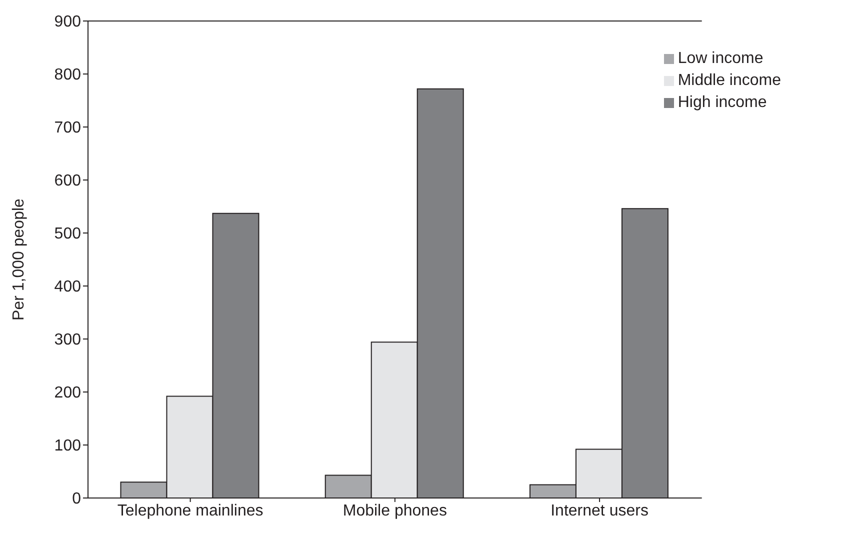  Describe the element at coordinates (77, 499) in the screenshot. I see `y-tick-label: 0` at that location.